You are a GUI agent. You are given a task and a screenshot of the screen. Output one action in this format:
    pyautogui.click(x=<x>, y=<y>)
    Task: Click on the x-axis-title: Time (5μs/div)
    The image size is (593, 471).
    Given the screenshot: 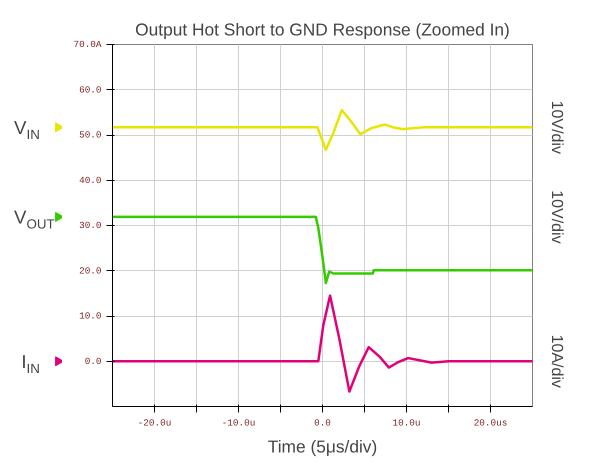 What is the action you would take?
    pyautogui.click(x=323, y=446)
    